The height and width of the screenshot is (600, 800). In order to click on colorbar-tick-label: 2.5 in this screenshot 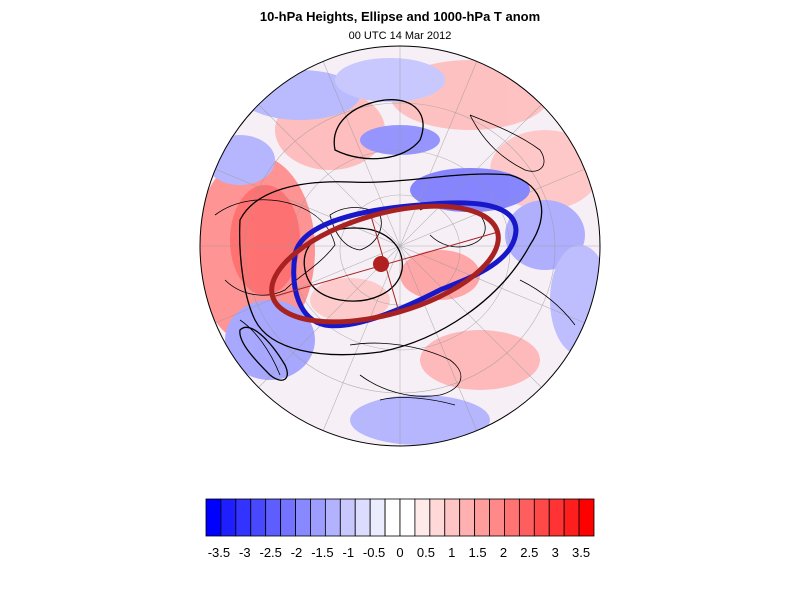, I will do `click(529, 552)`.